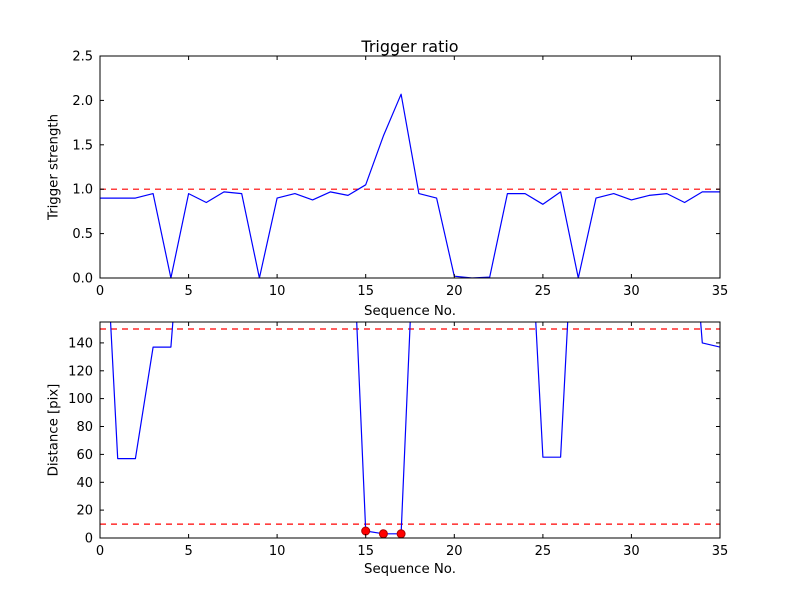 This screenshot has height=600, width=800. I want to click on y-tick-label: 120, so click(80, 371).